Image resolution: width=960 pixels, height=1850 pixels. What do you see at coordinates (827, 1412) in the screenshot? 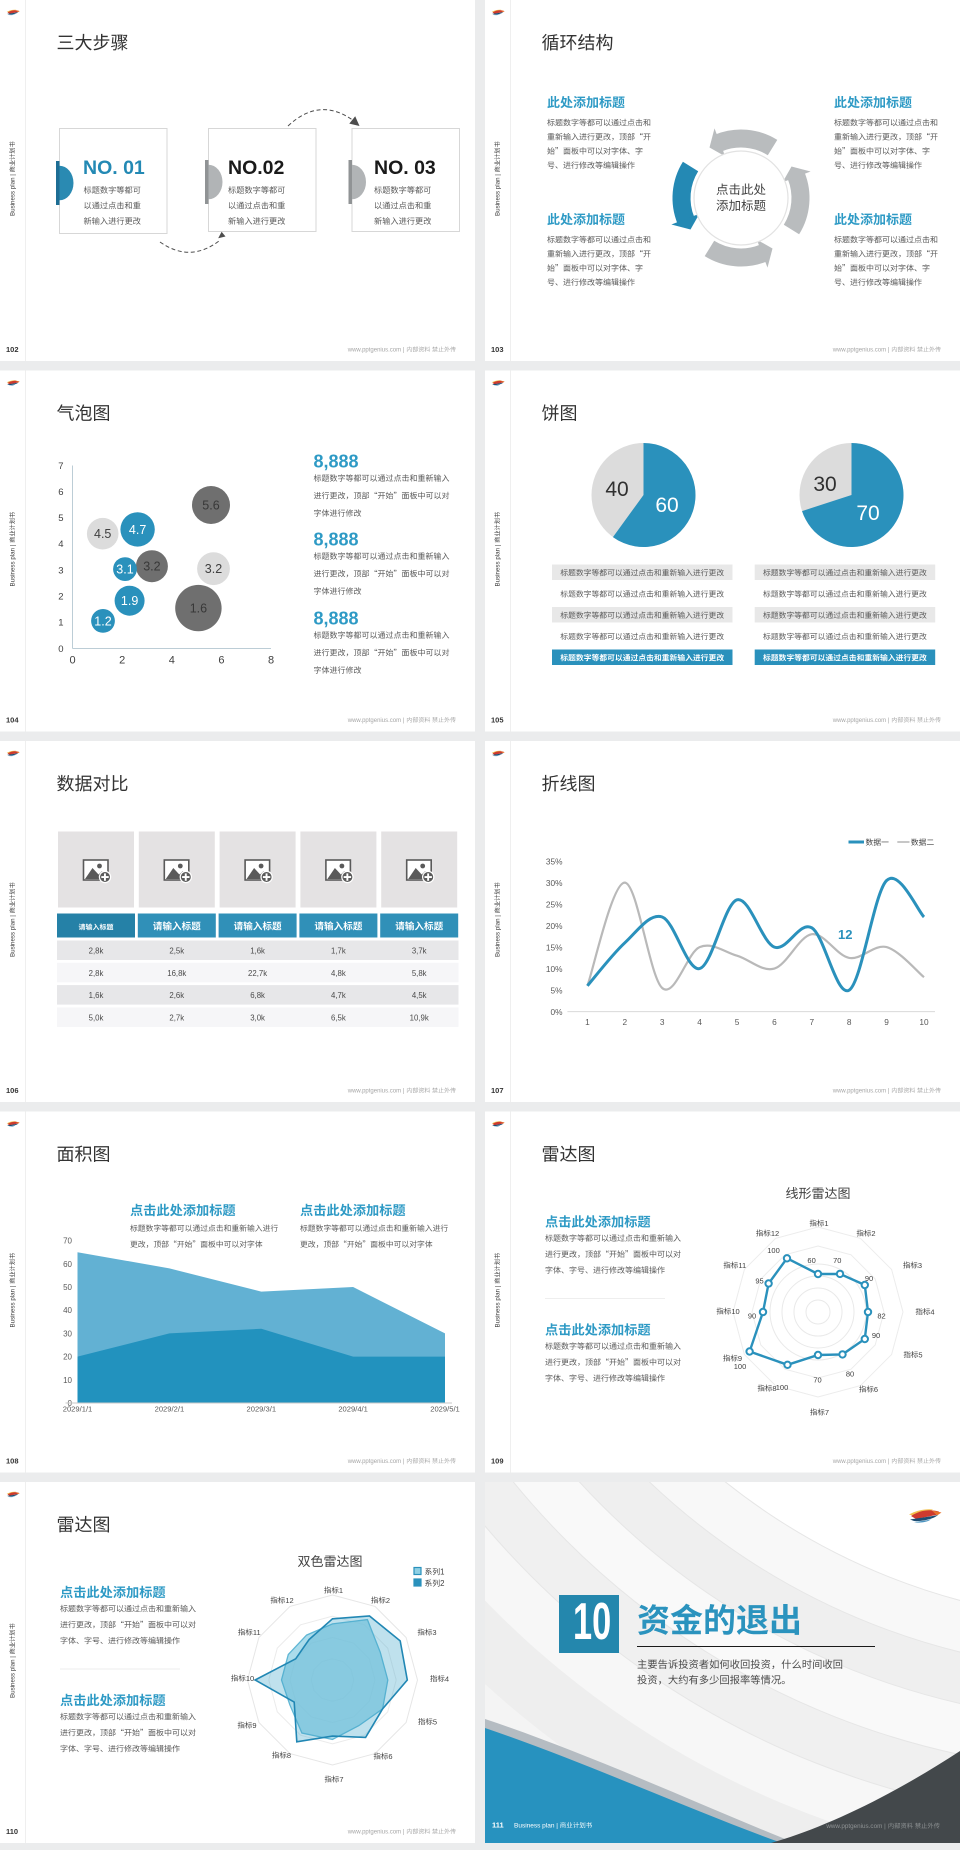
I see `svg-text: 7` at bounding box center [827, 1412].